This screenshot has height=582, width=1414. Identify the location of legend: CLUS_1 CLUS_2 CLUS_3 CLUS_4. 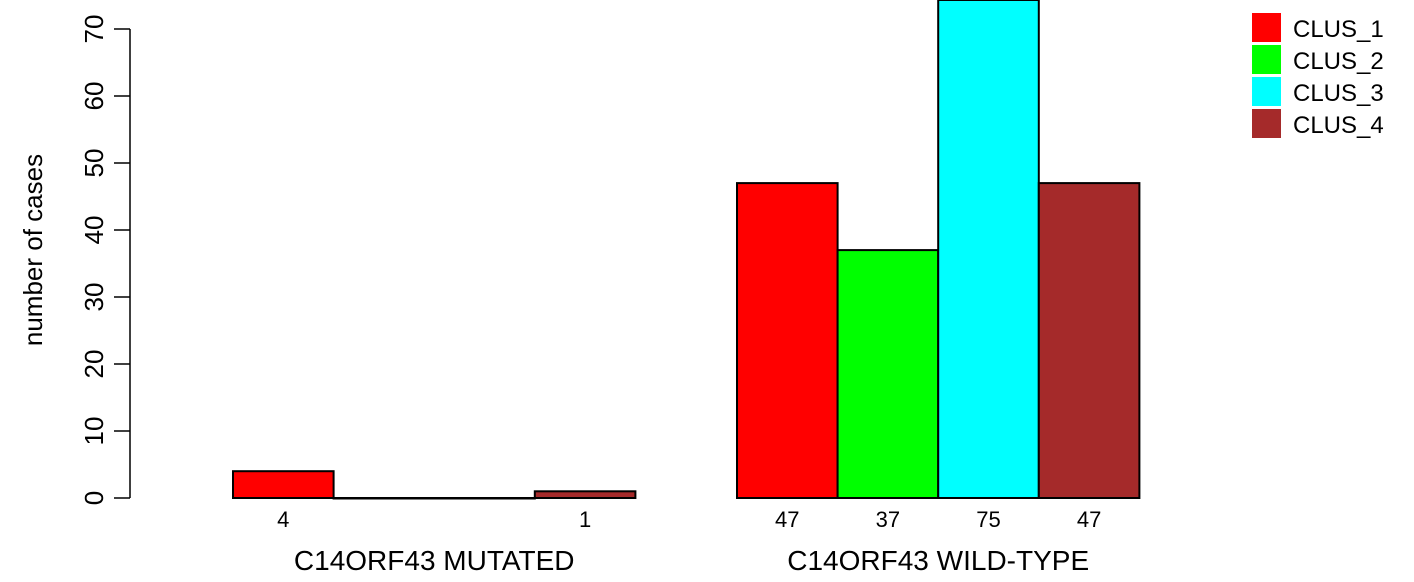
(1318, 76).